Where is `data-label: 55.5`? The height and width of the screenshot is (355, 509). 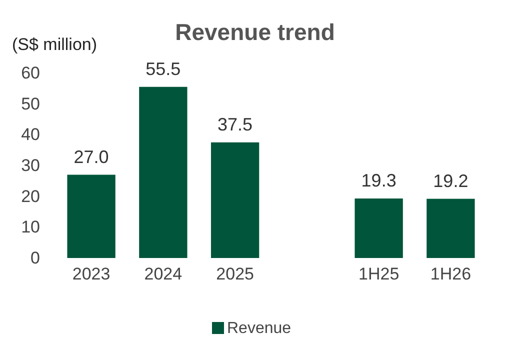 data-label: 55.5 is located at coordinates (163, 68).